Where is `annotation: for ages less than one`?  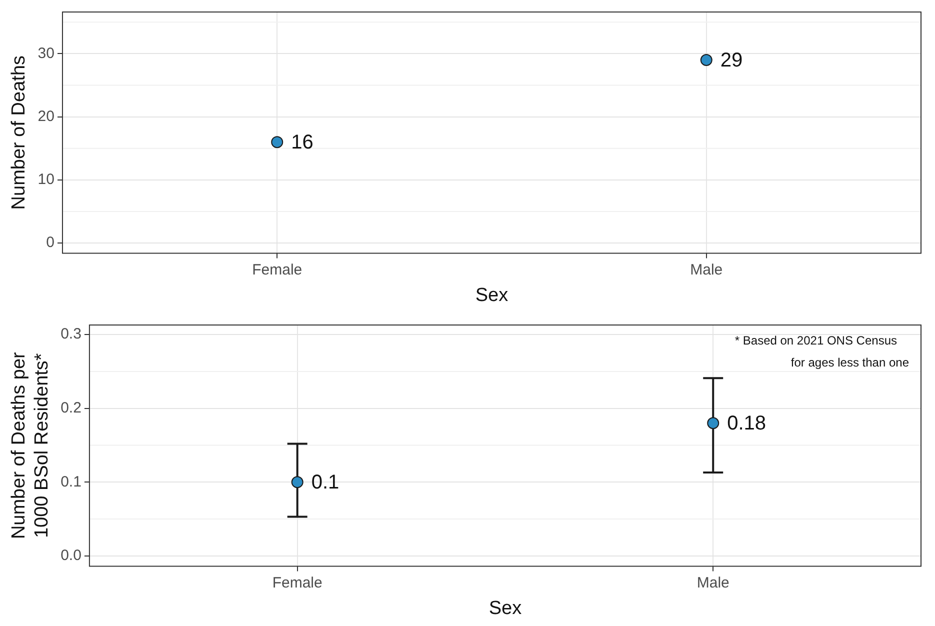
annotation: for ages less than one is located at coordinates (850, 362).